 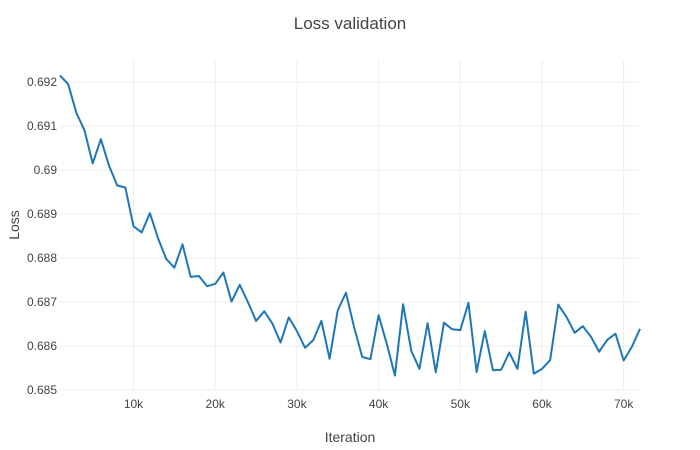 What do you see at coordinates (42, 214) in the screenshot?
I see `y-tick-label: 0.689` at bounding box center [42, 214].